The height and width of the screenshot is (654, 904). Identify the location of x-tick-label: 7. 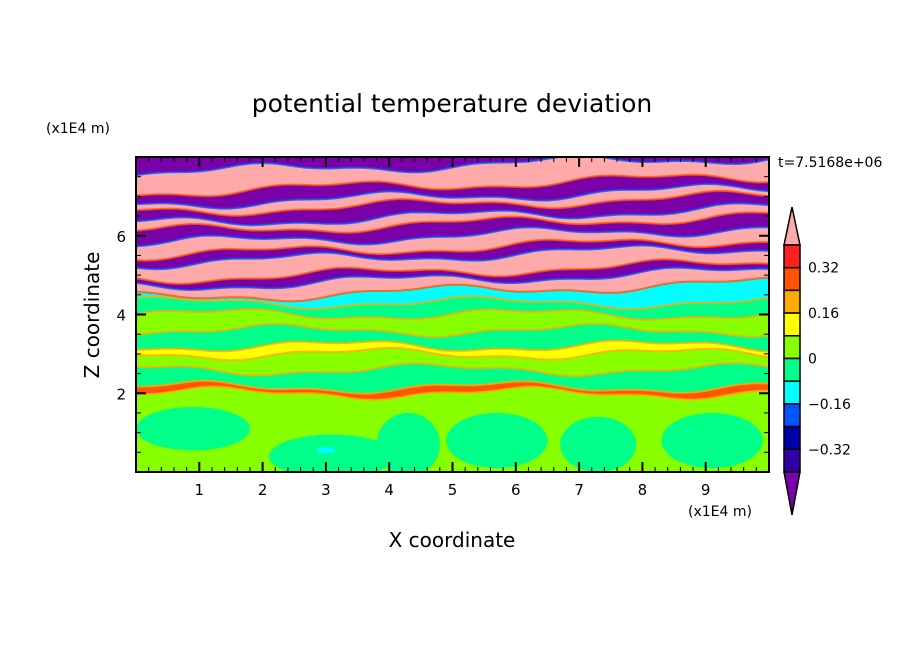
(579, 490).